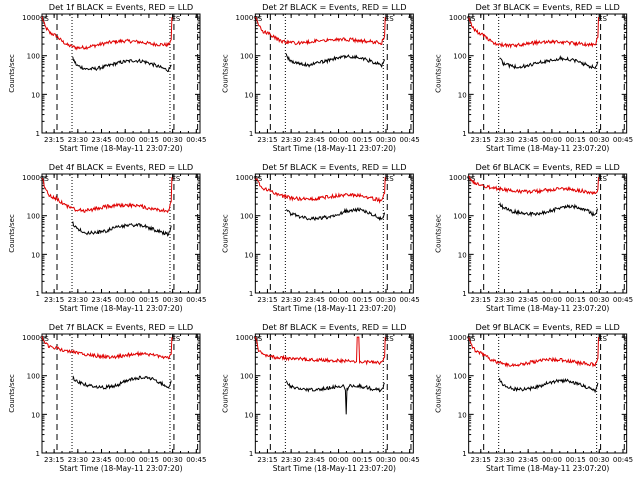 This screenshot has height=480, width=640. What do you see at coordinates (121, 7) in the screenshot?
I see `panel-title: Det 1f BLACK = Events, RED = LLD` at bounding box center [121, 7].